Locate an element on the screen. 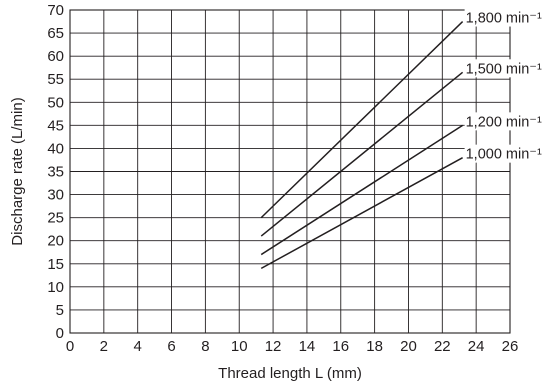 This screenshot has width=550, height=383. x-tick-label: 0 is located at coordinates (70, 346).